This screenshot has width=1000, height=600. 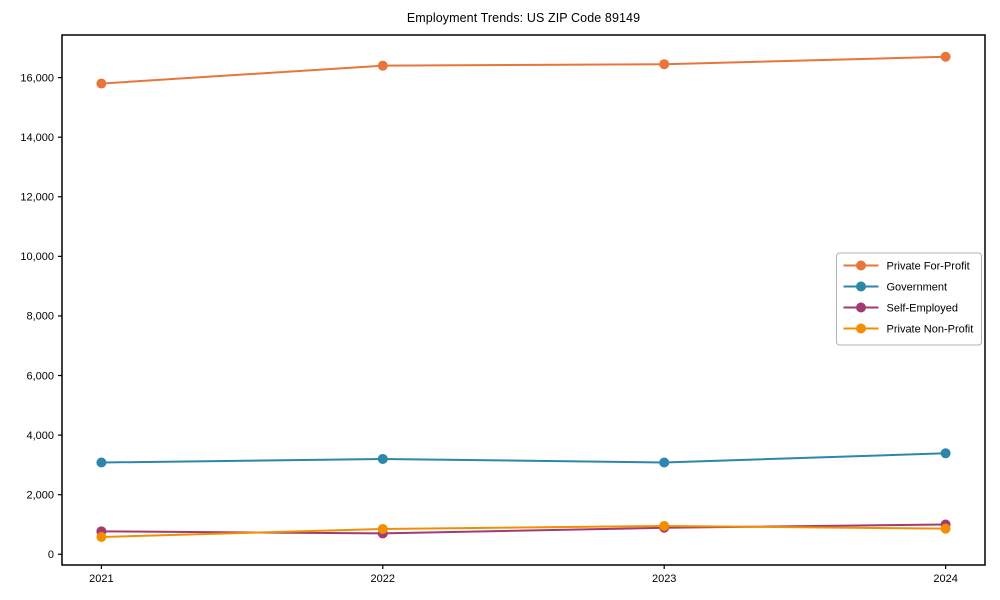 What do you see at coordinates (923, 308) in the screenshot?
I see `legend-label: Self-Employed` at bounding box center [923, 308].